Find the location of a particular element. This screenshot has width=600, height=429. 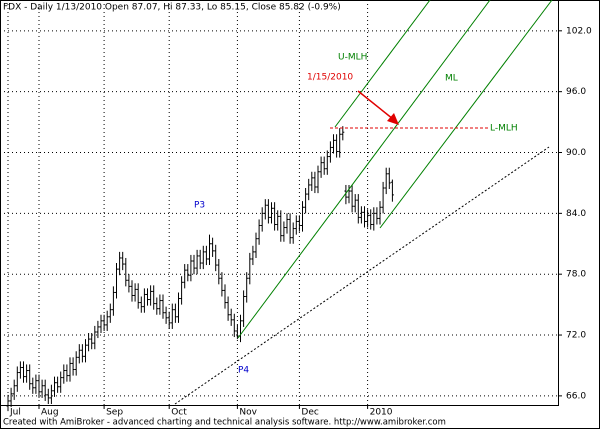

x-tick-label: Nov is located at coordinates (248, 413).